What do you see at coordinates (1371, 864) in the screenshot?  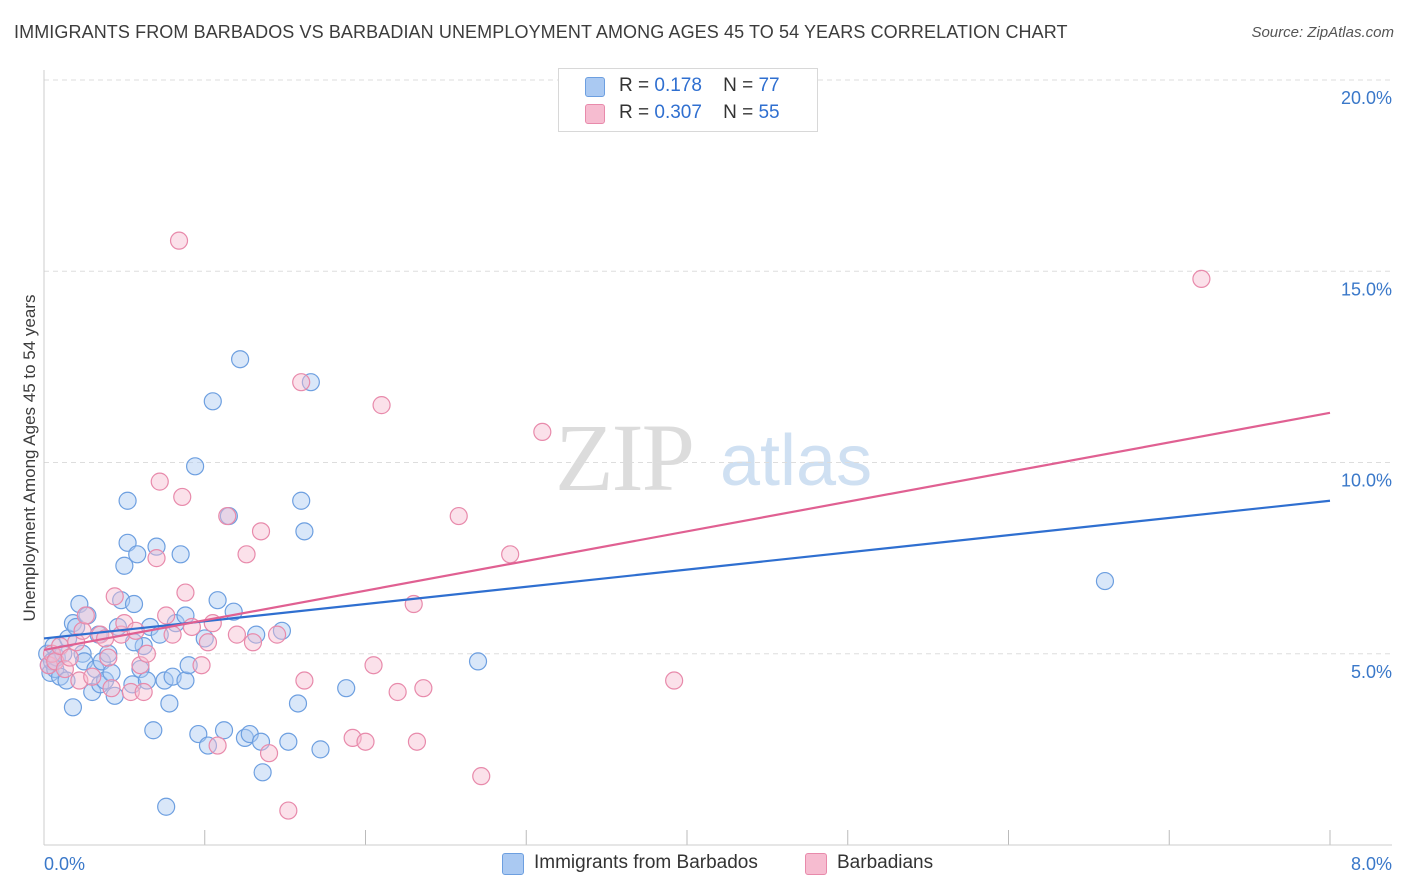 I see `x-tick-label: 8.0%` at bounding box center [1371, 864].